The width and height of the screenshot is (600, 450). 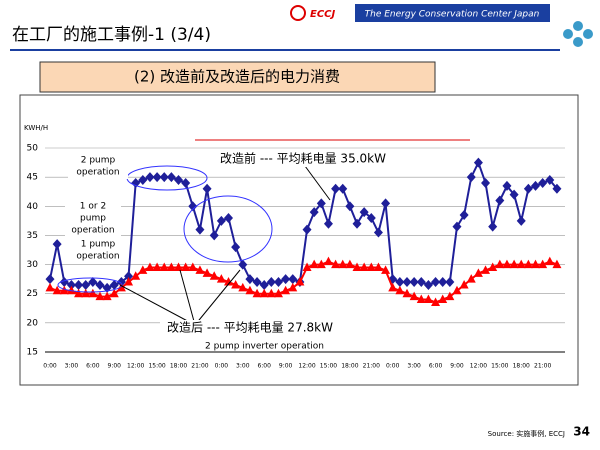 What do you see at coordinates (237, 77) in the screenshot?
I see `subtitle: (2) 改造前及改造后的电力消费` at bounding box center [237, 77].